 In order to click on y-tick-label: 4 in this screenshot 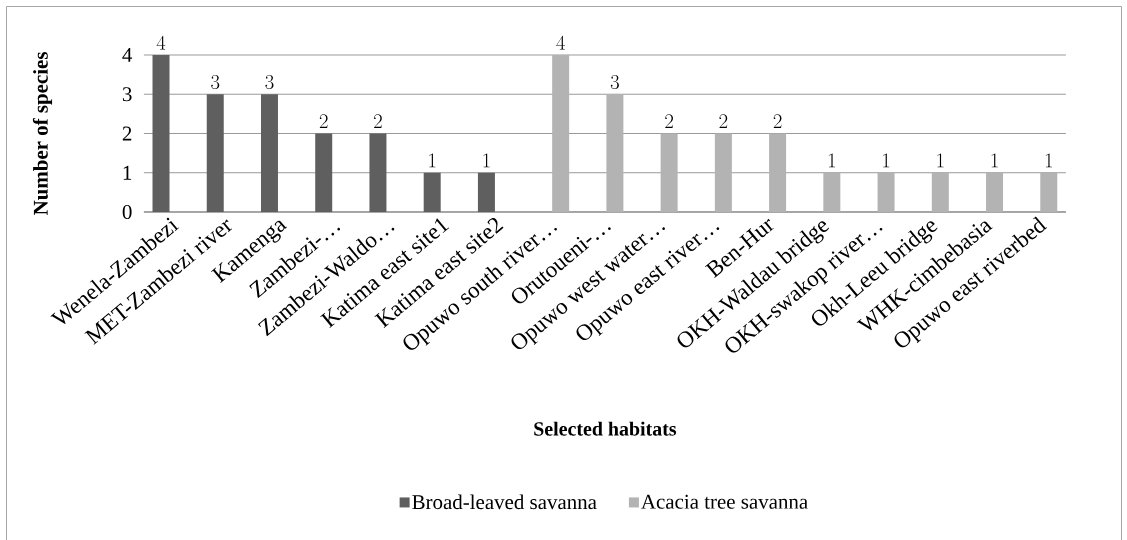, I will do `click(127, 55)`.